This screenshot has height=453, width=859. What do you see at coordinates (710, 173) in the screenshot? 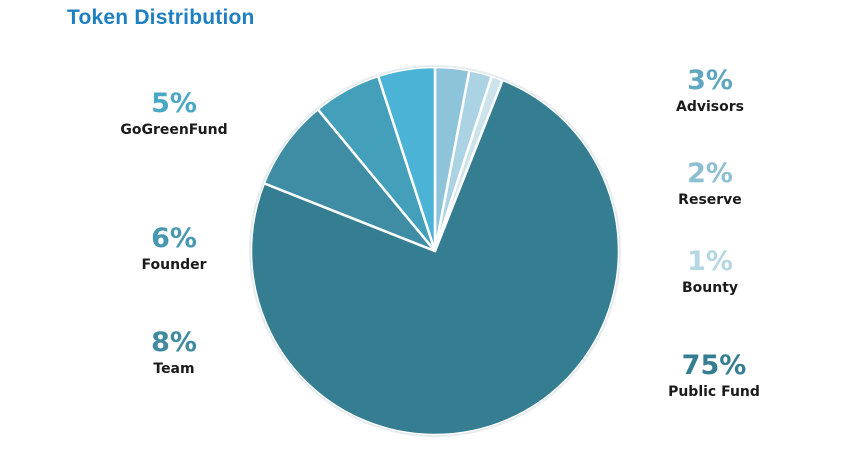
I see `label-reserve-percent: 2%` at bounding box center [710, 173].